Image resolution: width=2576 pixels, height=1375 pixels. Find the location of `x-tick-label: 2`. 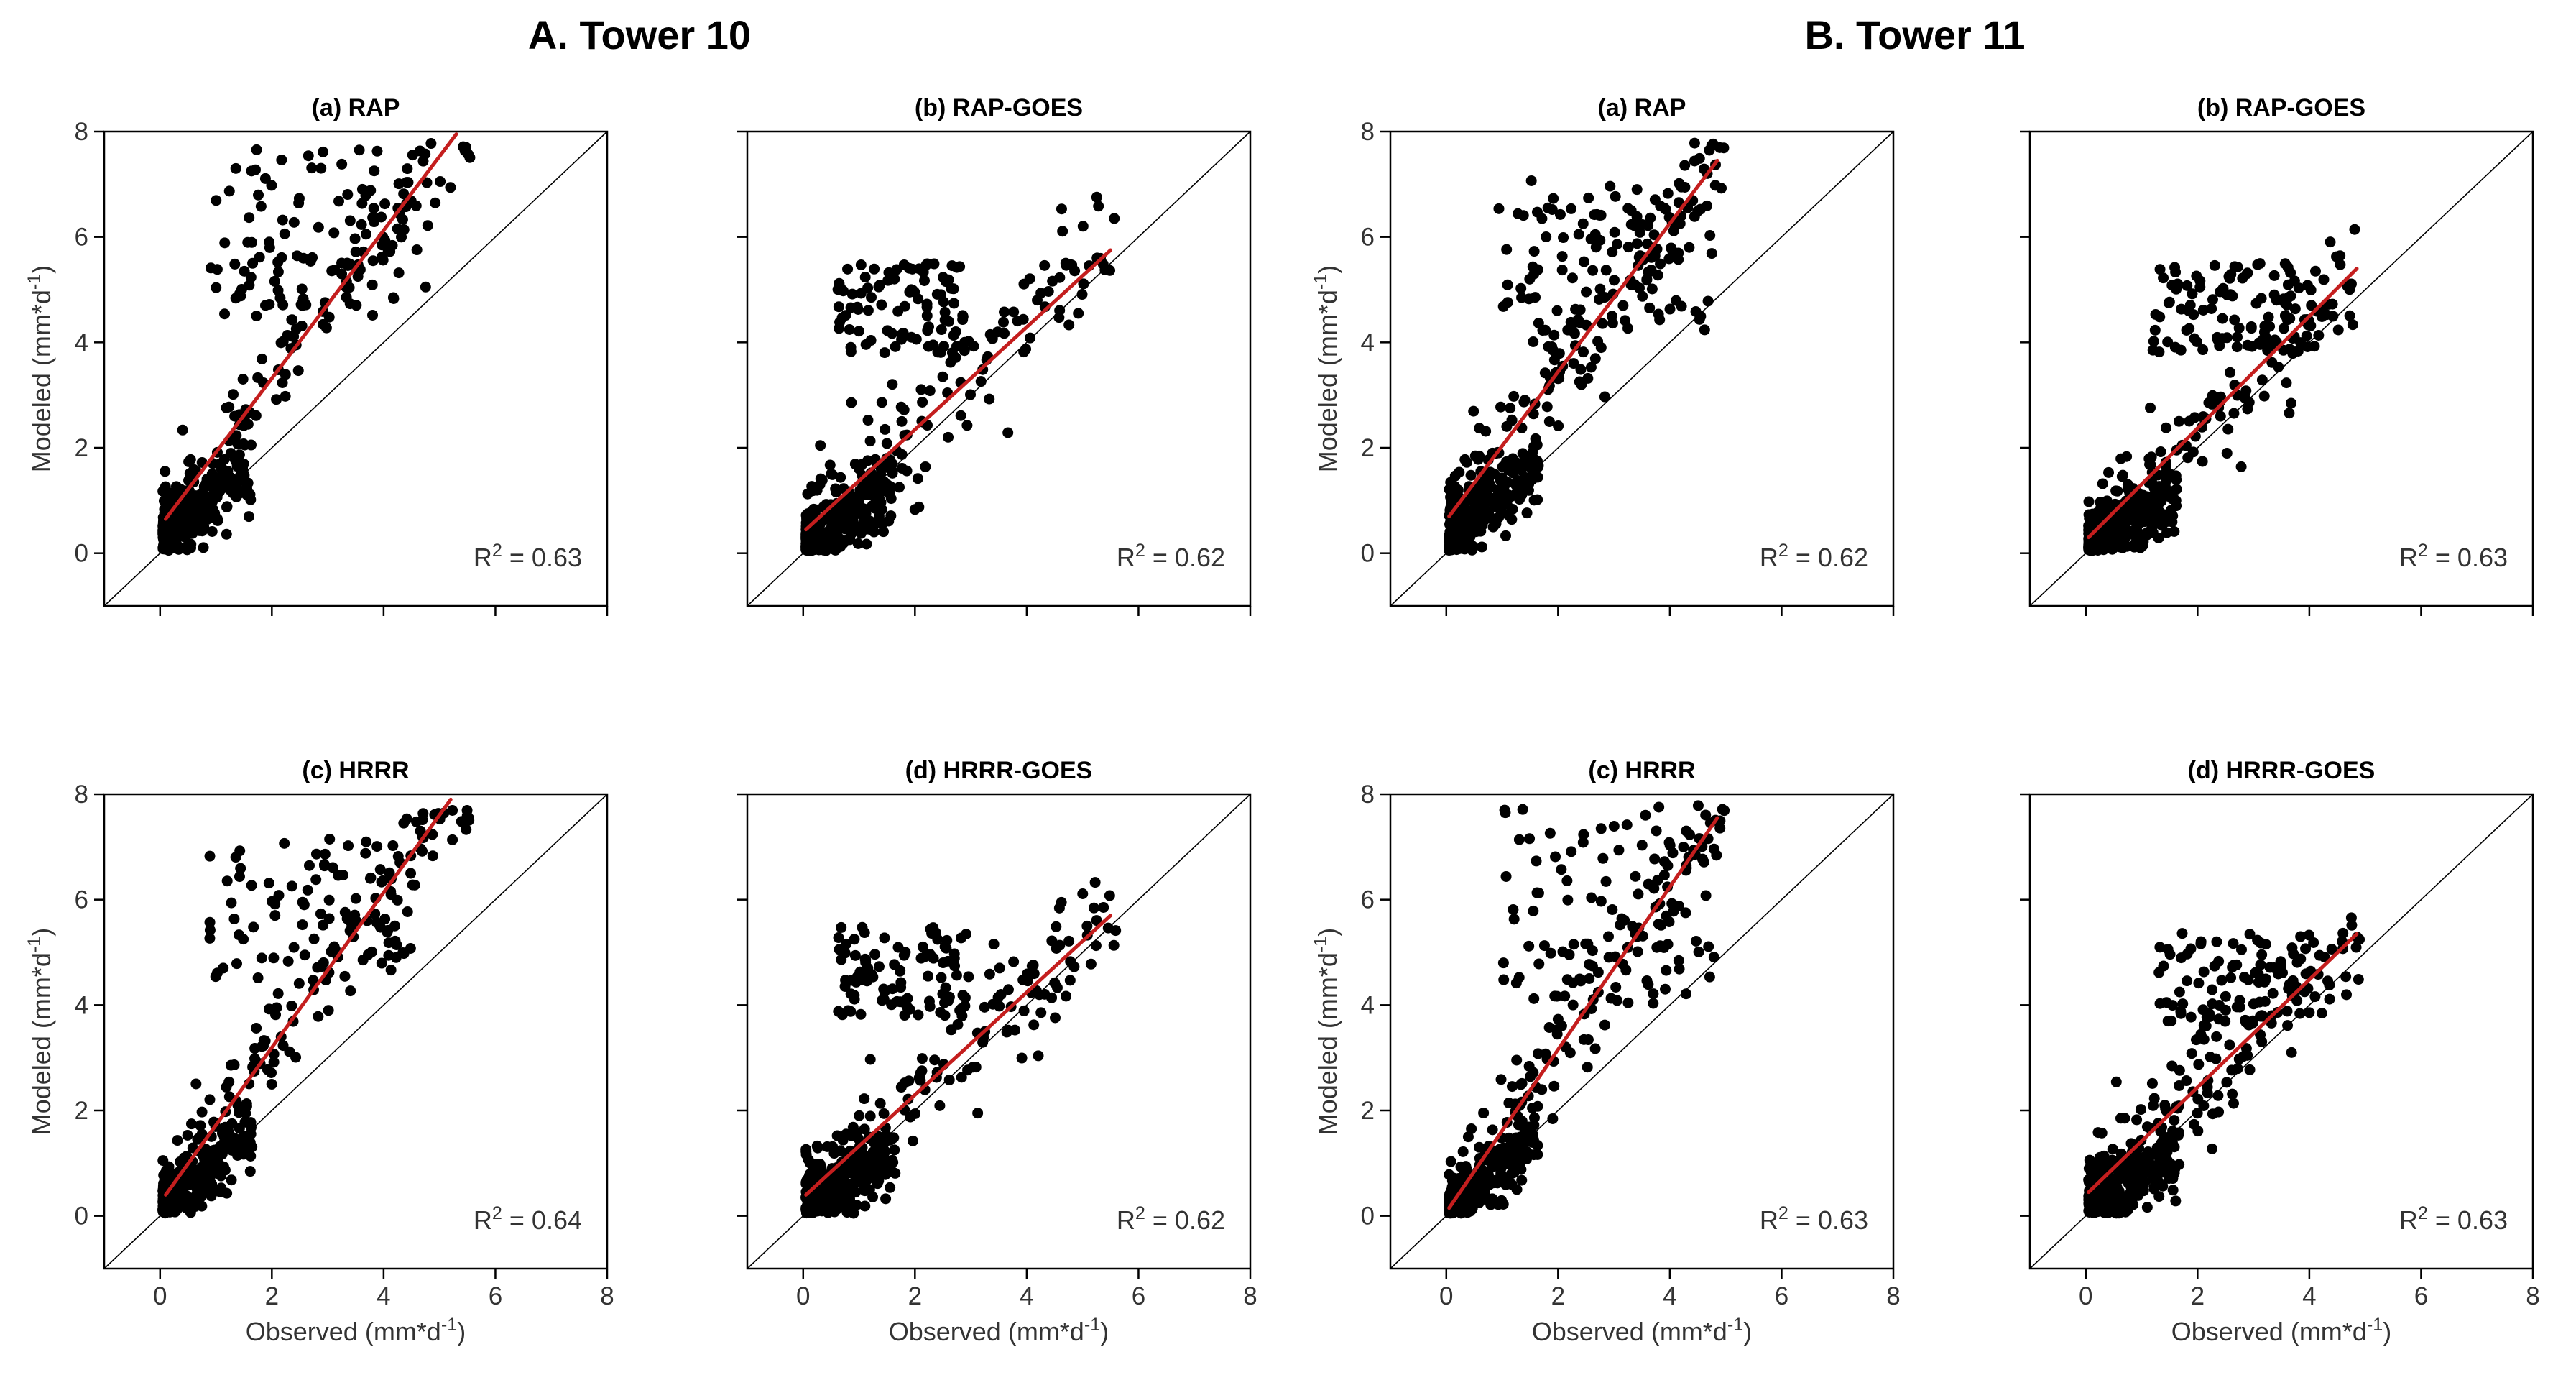

x-tick-label: 2 is located at coordinates (2198, 1296).